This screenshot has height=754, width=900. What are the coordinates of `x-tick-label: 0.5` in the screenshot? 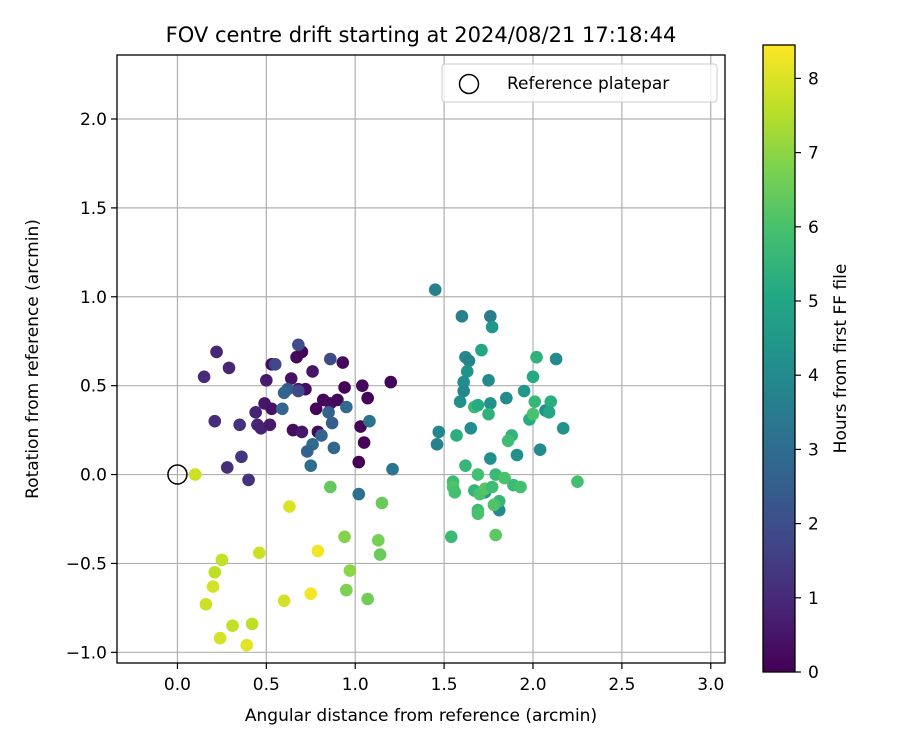 It's located at (266, 685).